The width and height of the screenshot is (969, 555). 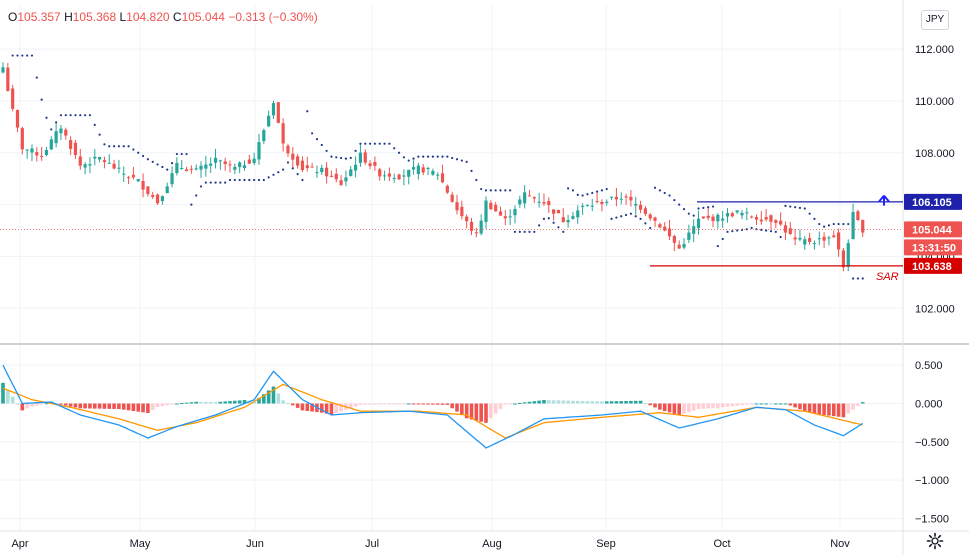 I want to click on price-tick-label: 110.000, so click(x=934, y=102).